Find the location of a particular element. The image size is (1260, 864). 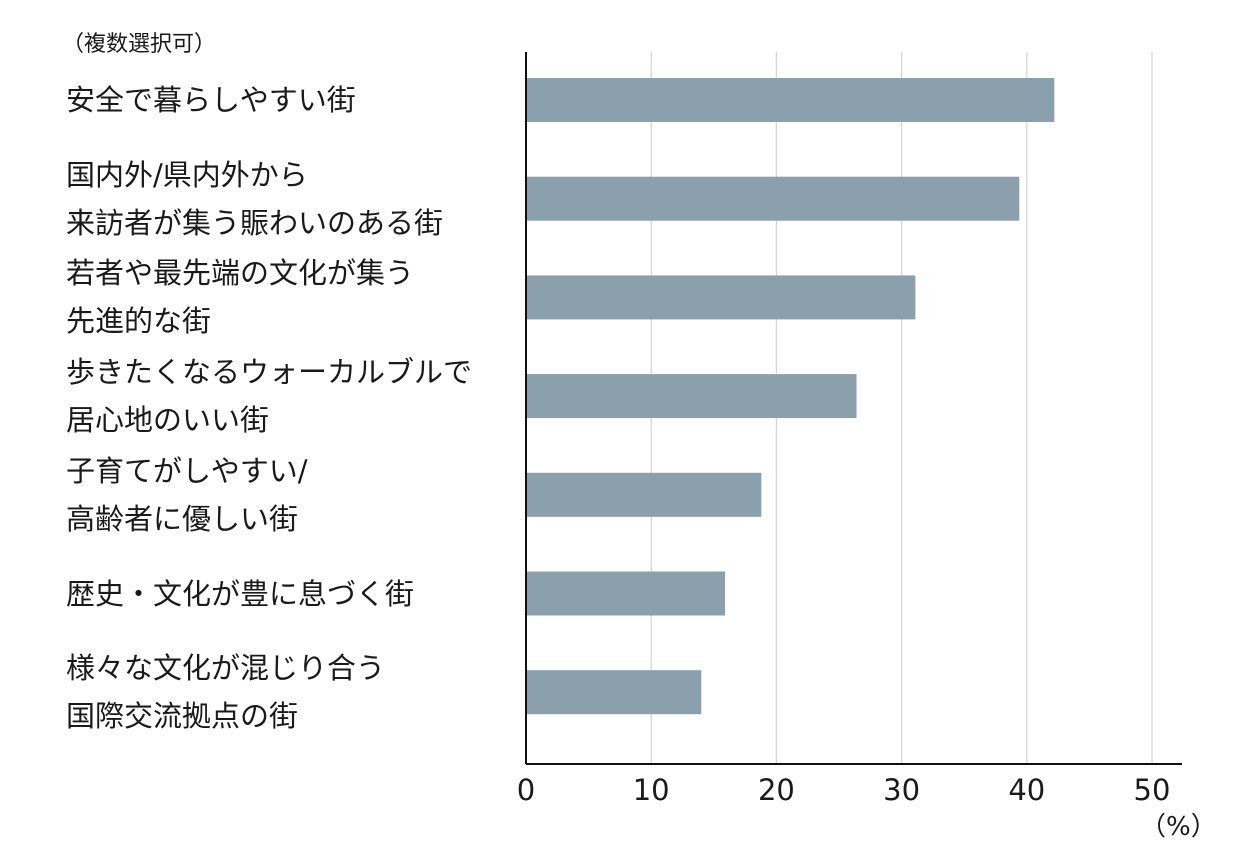

category-label-line: 国内外/県内外から is located at coordinates (187, 174).